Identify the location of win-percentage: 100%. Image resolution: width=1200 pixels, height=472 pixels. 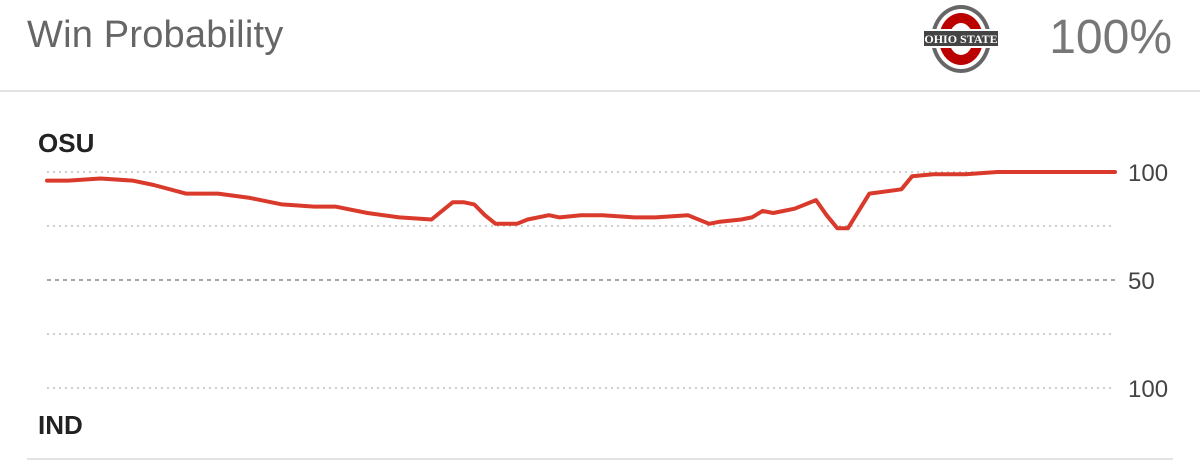
(1110, 37).